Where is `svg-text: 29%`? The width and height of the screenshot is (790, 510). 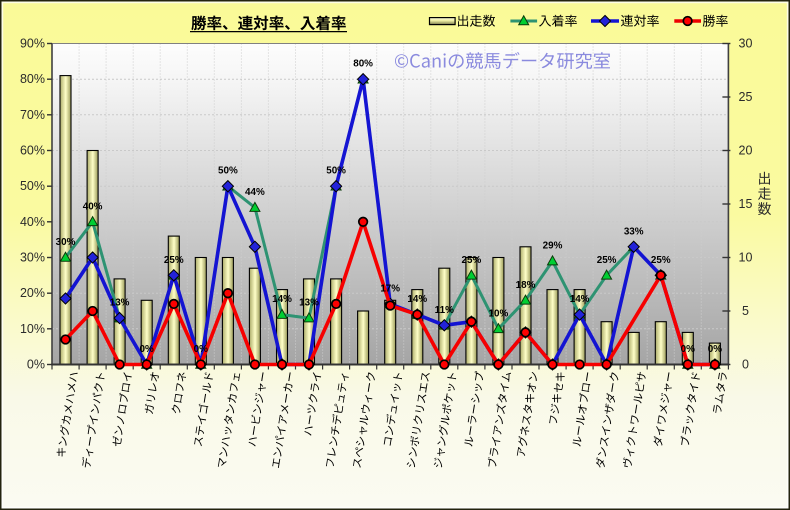 svg-text: 29% is located at coordinates (553, 246).